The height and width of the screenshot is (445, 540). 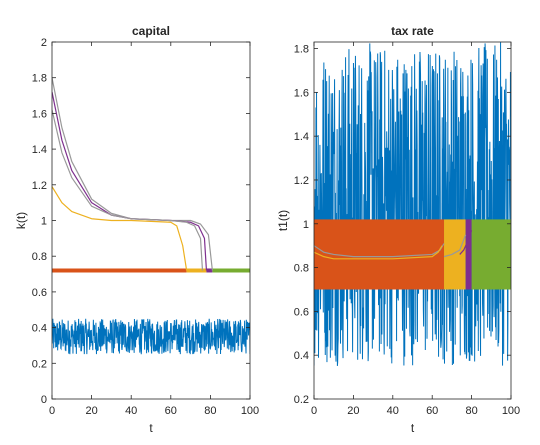 What do you see at coordinates (44, 400) in the screenshot?
I see `y-tick-label: 0` at bounding box center [44, 400].